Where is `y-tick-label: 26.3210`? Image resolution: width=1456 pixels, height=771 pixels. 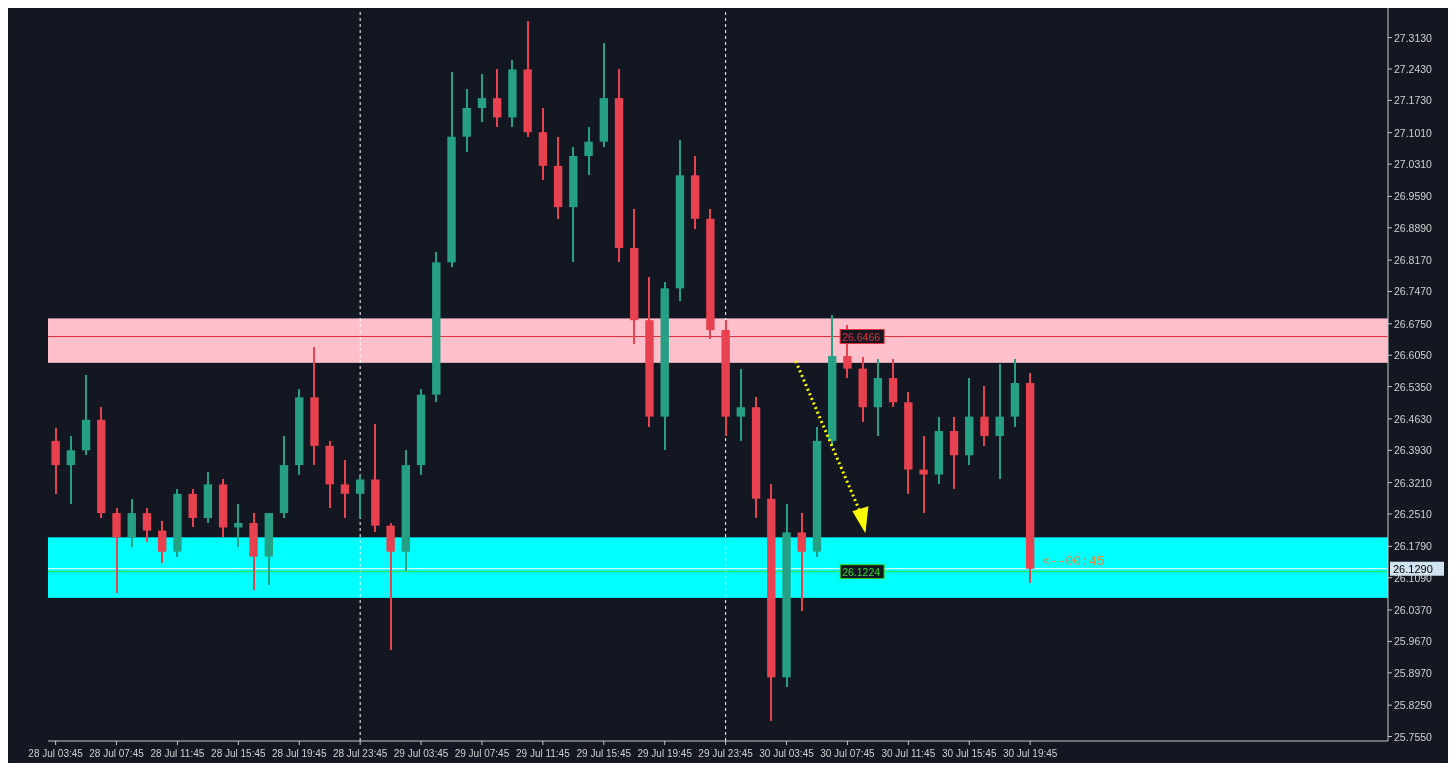 y-tick-label: 26.3210 is located at coordinates (1413, 482).